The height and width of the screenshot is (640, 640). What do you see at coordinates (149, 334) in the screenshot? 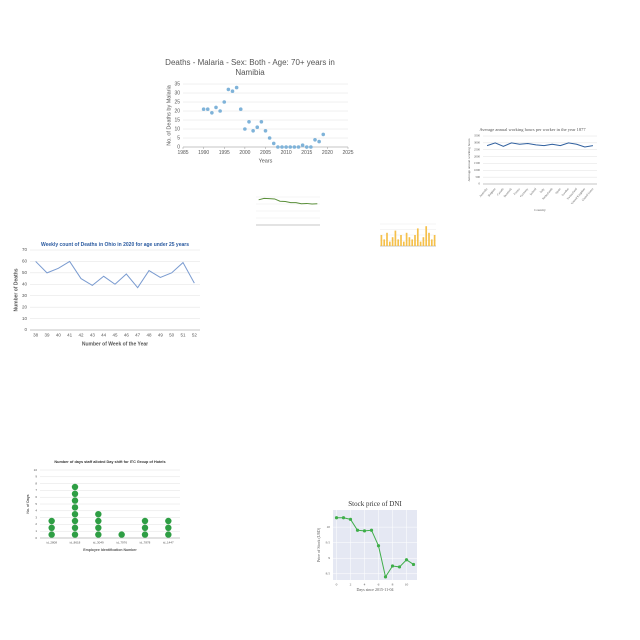
I see `x-tick-label: 48` at bounding box center [149, 334].